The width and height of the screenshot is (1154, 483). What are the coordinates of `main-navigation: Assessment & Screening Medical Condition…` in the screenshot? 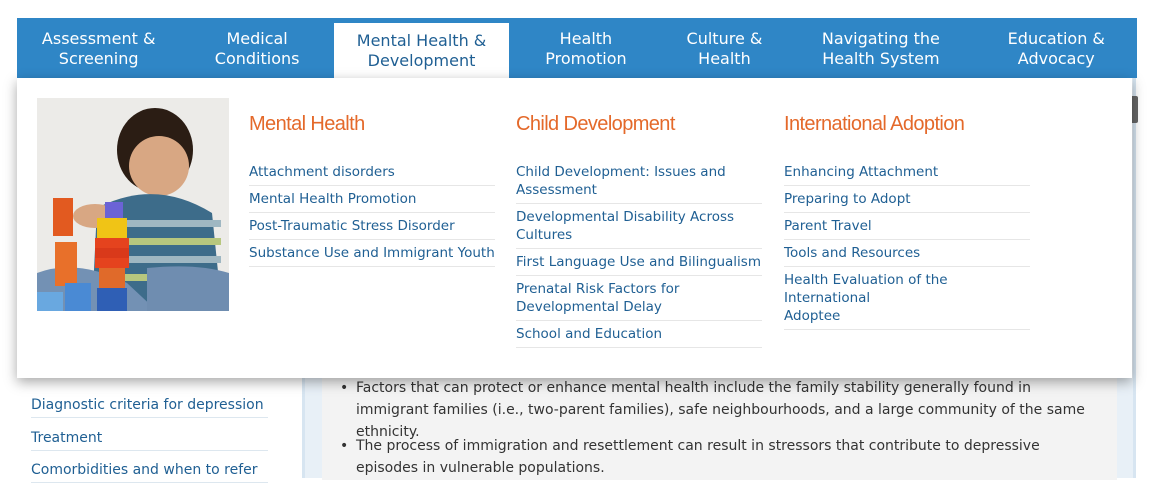 It's located at (577, 48).